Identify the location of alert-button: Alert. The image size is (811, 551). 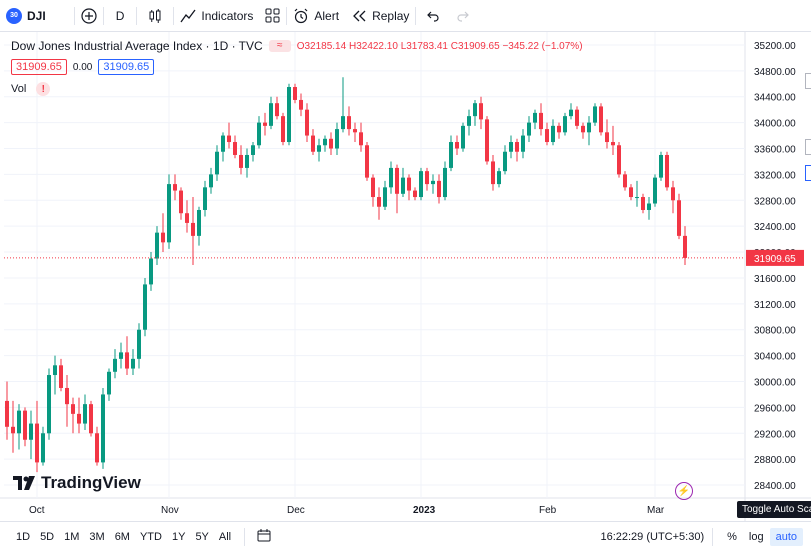
(316, 15).